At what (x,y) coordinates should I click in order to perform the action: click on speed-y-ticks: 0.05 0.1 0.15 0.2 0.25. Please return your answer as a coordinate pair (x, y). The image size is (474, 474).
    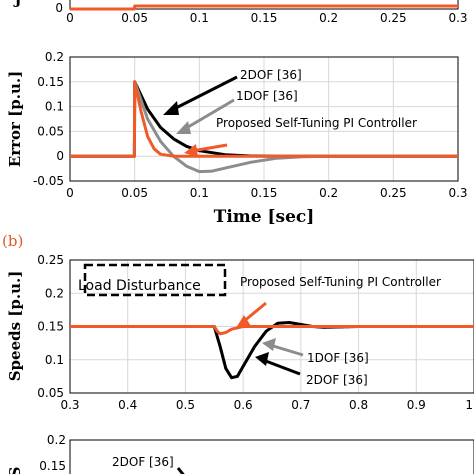
    Looking at the image, I should click on (50, 326).